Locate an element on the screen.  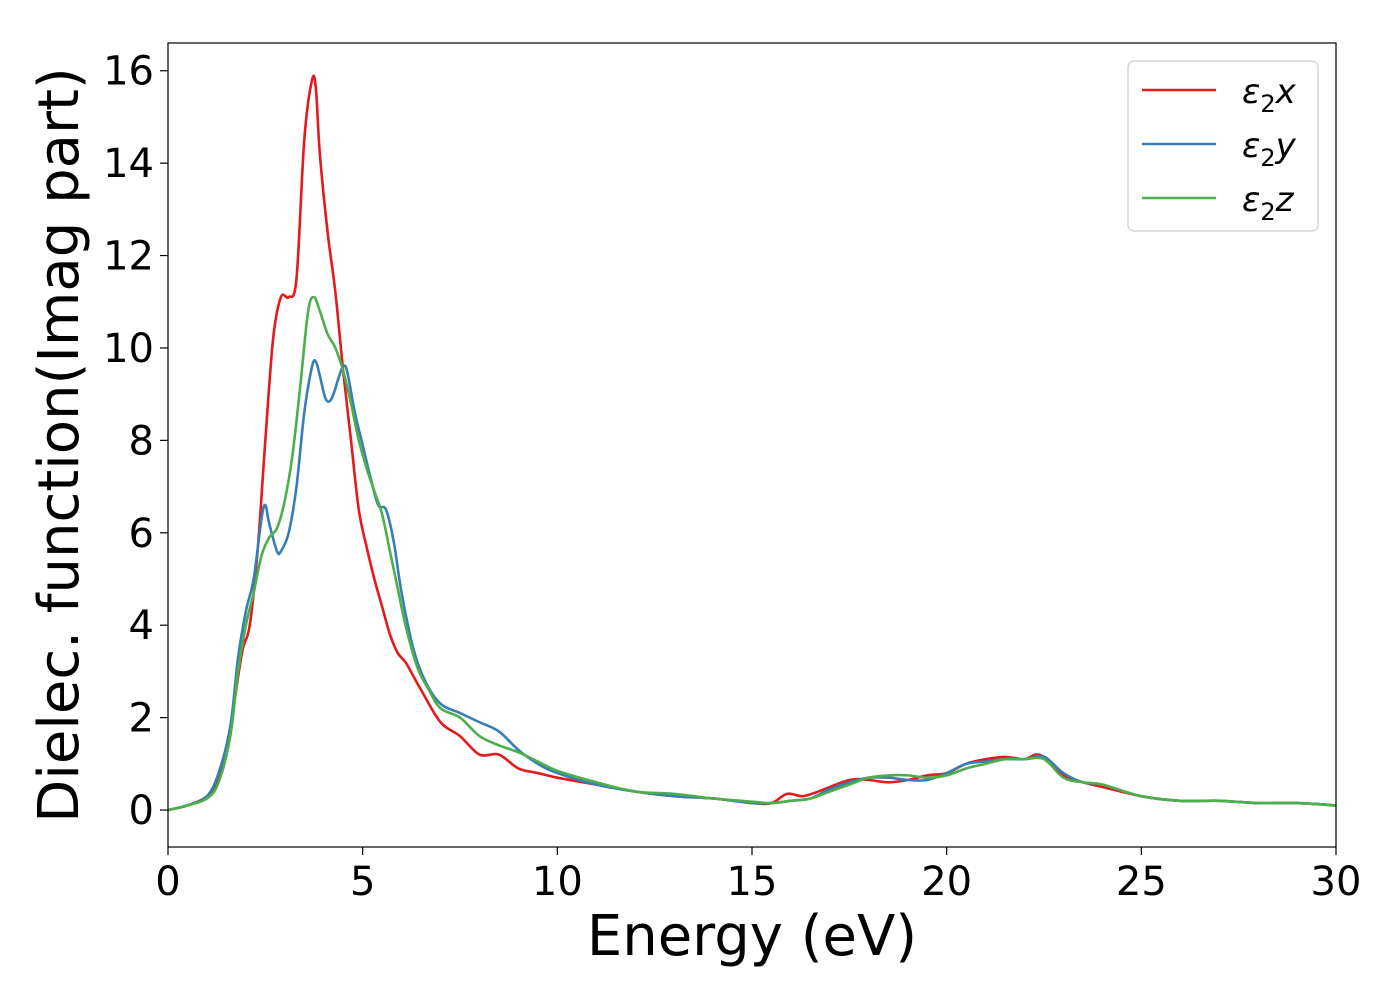
y-tick-label: 8 is located at coordinates (141, 441).